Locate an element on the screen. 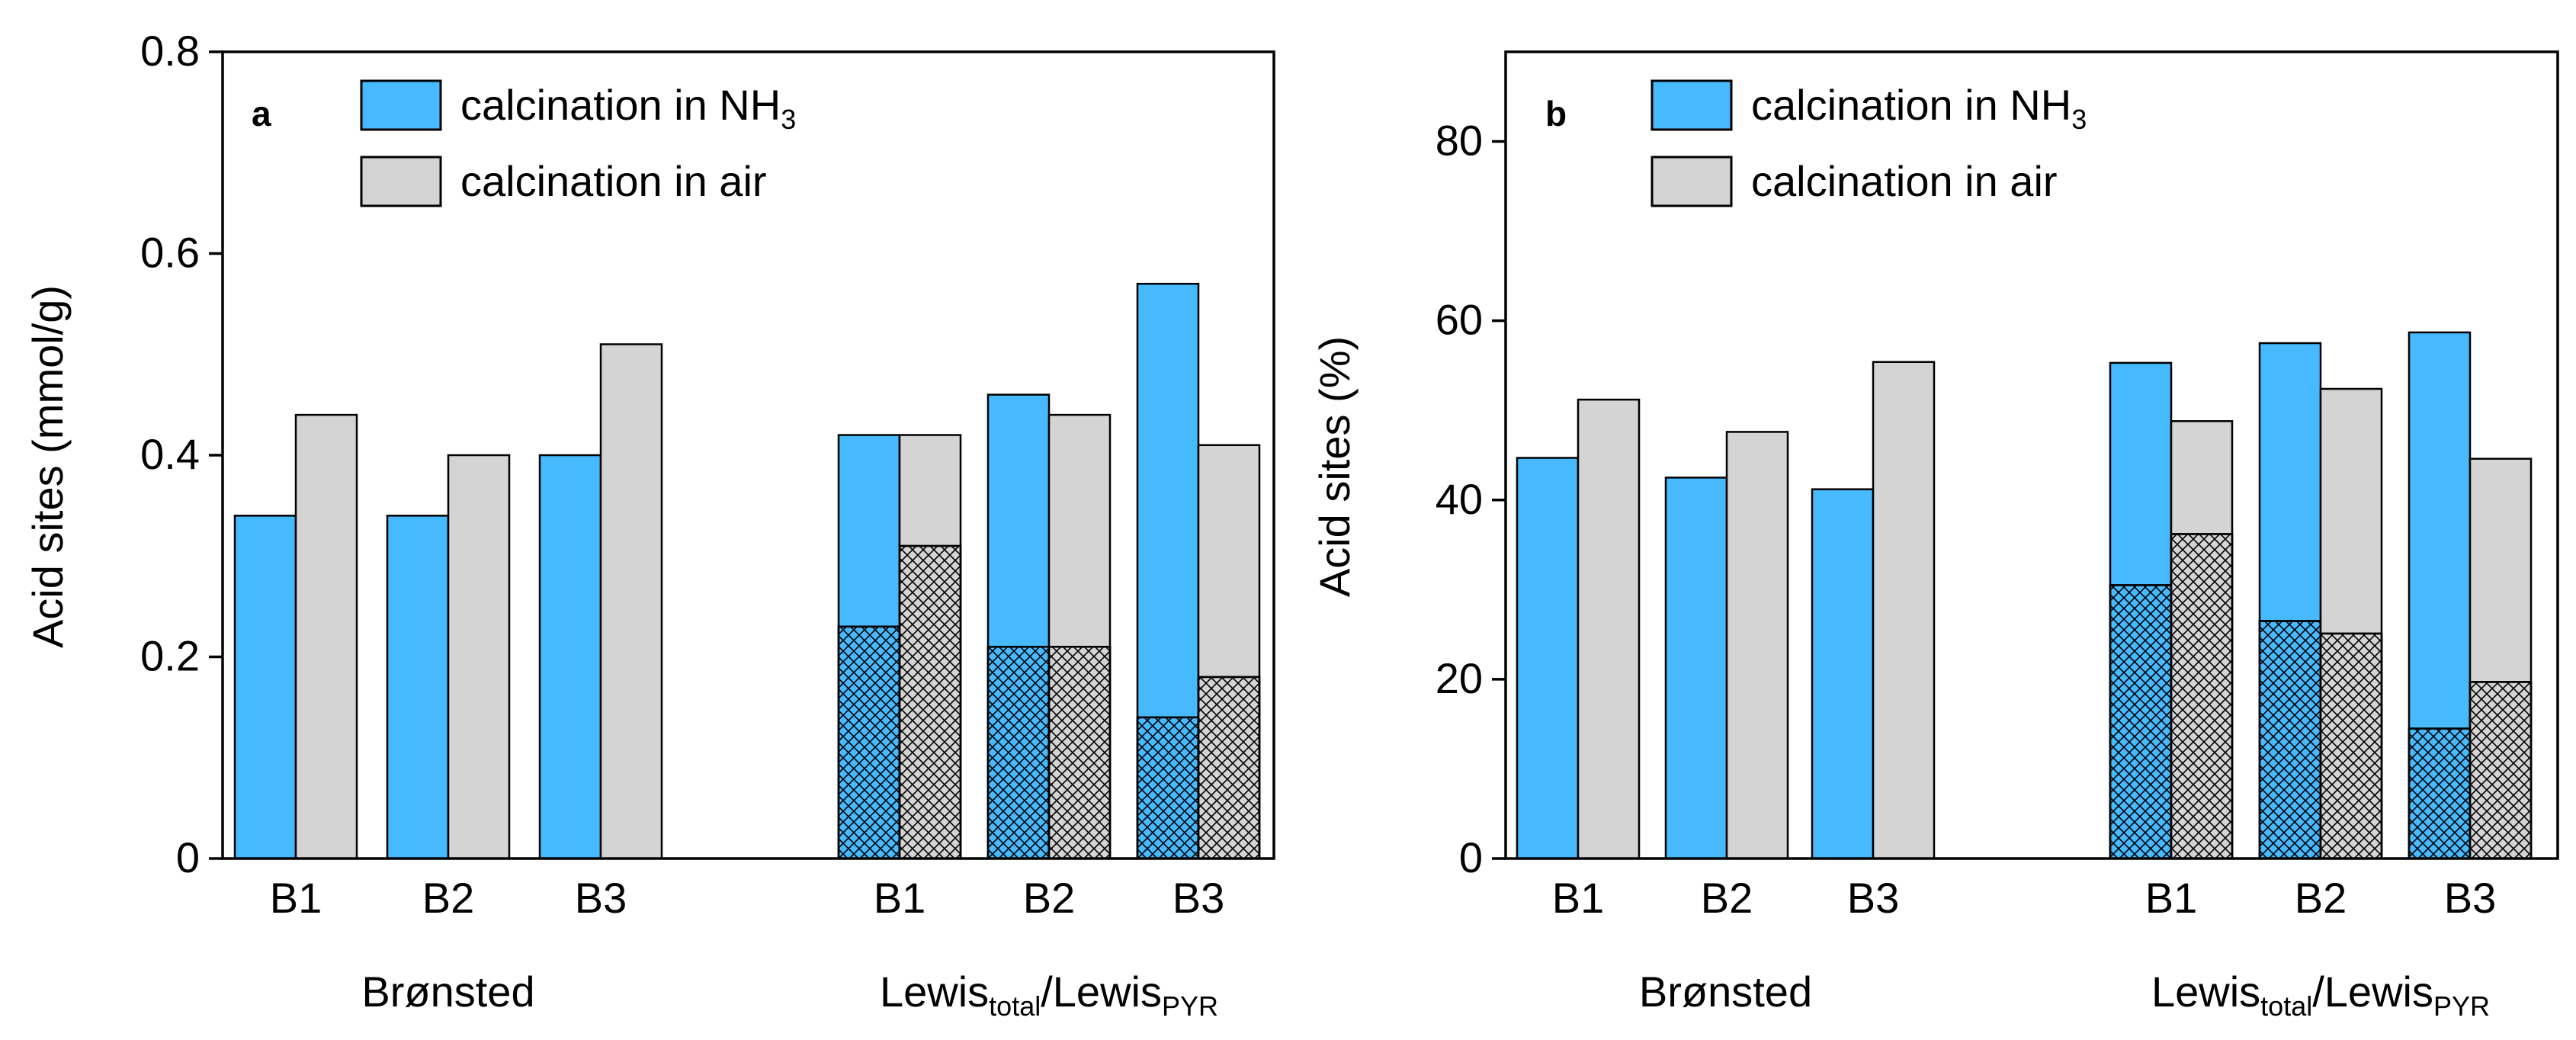 This screenshot has width=2576, height=1040. svg-text: Acid sites (mmol/g) is located at coordinates (48, 467).